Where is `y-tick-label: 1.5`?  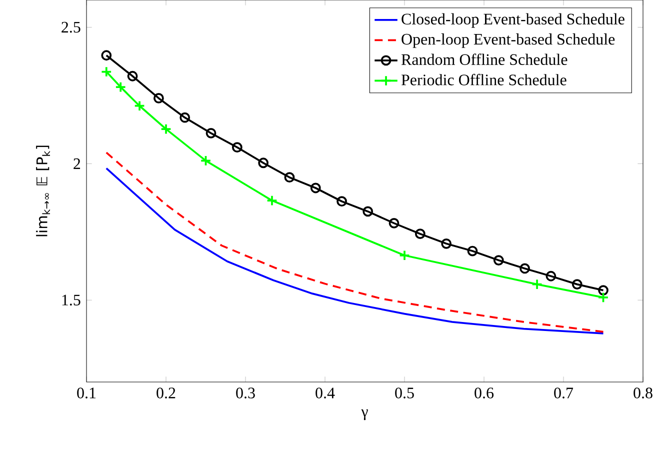
y-tick-label: 1.5 is located at coordinates (71, 300).